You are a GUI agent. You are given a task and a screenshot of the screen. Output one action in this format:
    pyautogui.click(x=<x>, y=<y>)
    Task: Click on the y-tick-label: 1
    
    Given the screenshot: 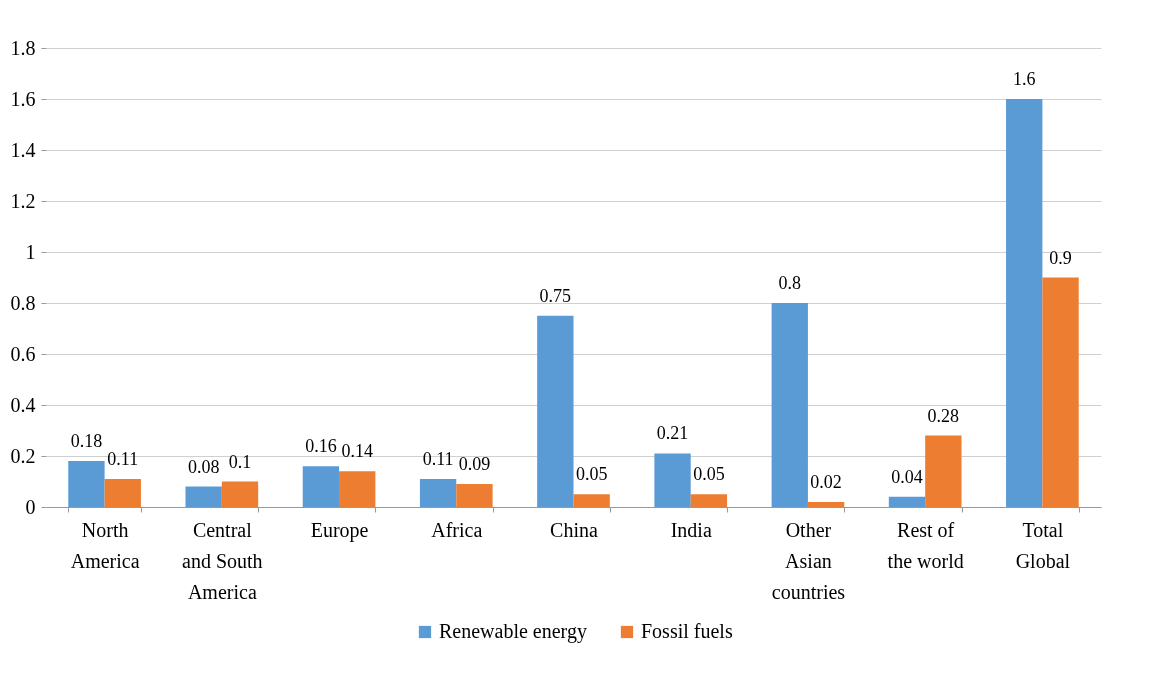 What is the action you would take?
    pyautogui.click(x=30, y=251)
    